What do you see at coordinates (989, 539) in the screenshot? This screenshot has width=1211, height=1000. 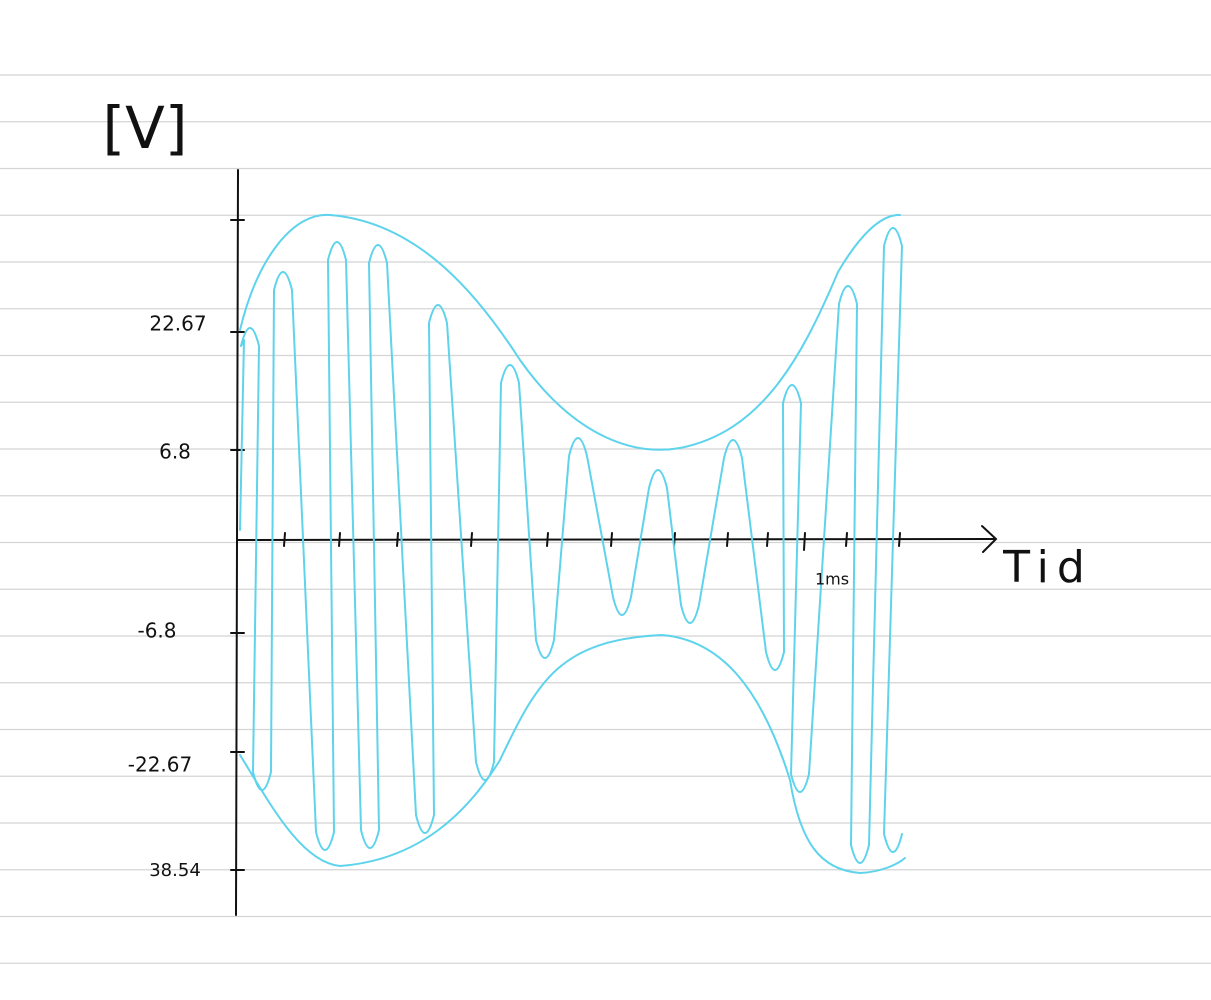 I see `x-axis-arrow` at bounding box center [989, 539].